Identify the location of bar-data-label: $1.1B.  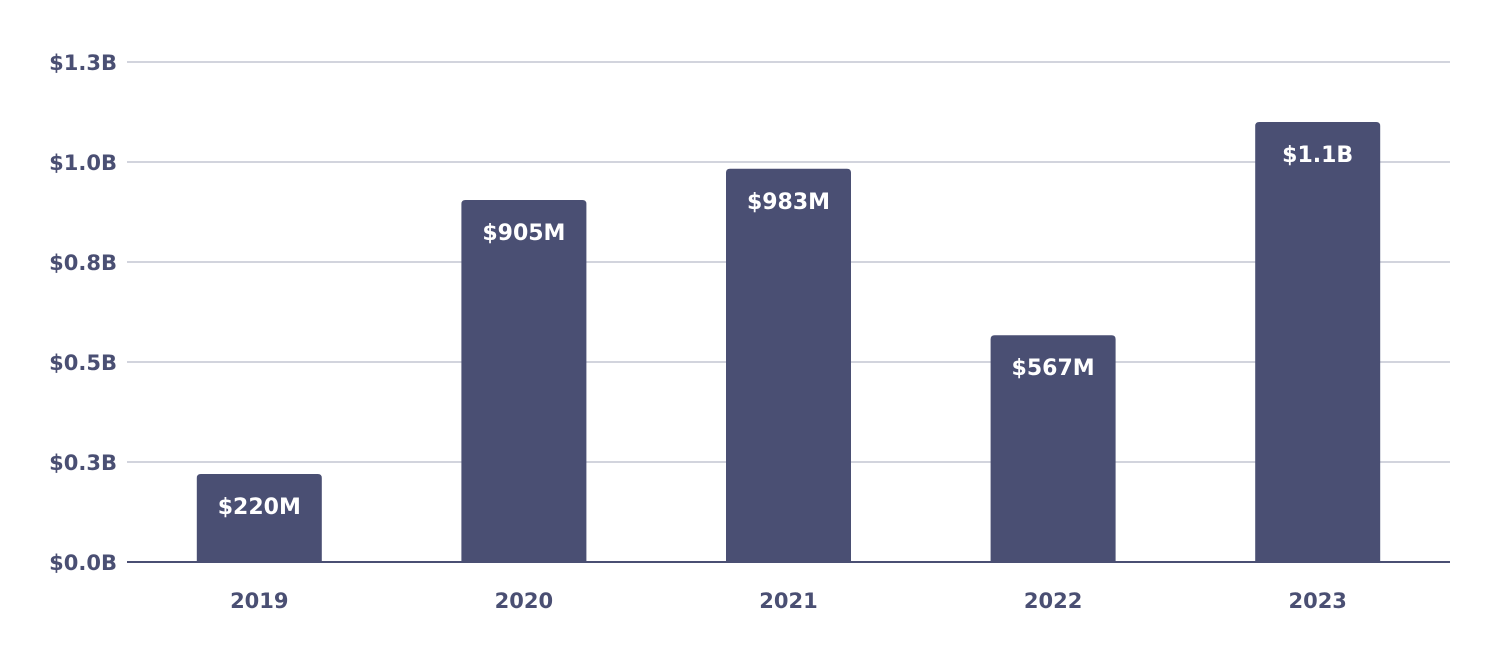
(1317, 155).